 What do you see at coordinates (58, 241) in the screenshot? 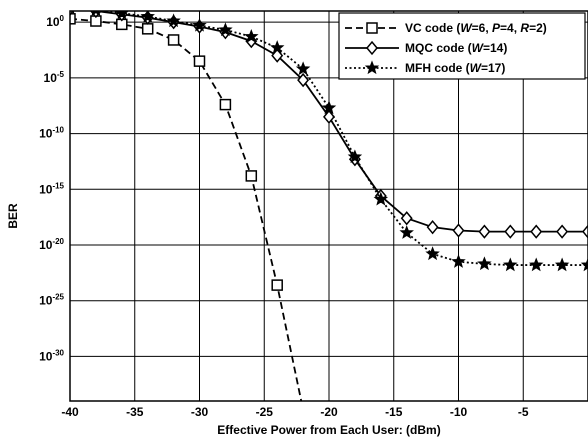
I see `y-tick-exponent: -20` at bounding box center [58, 241].